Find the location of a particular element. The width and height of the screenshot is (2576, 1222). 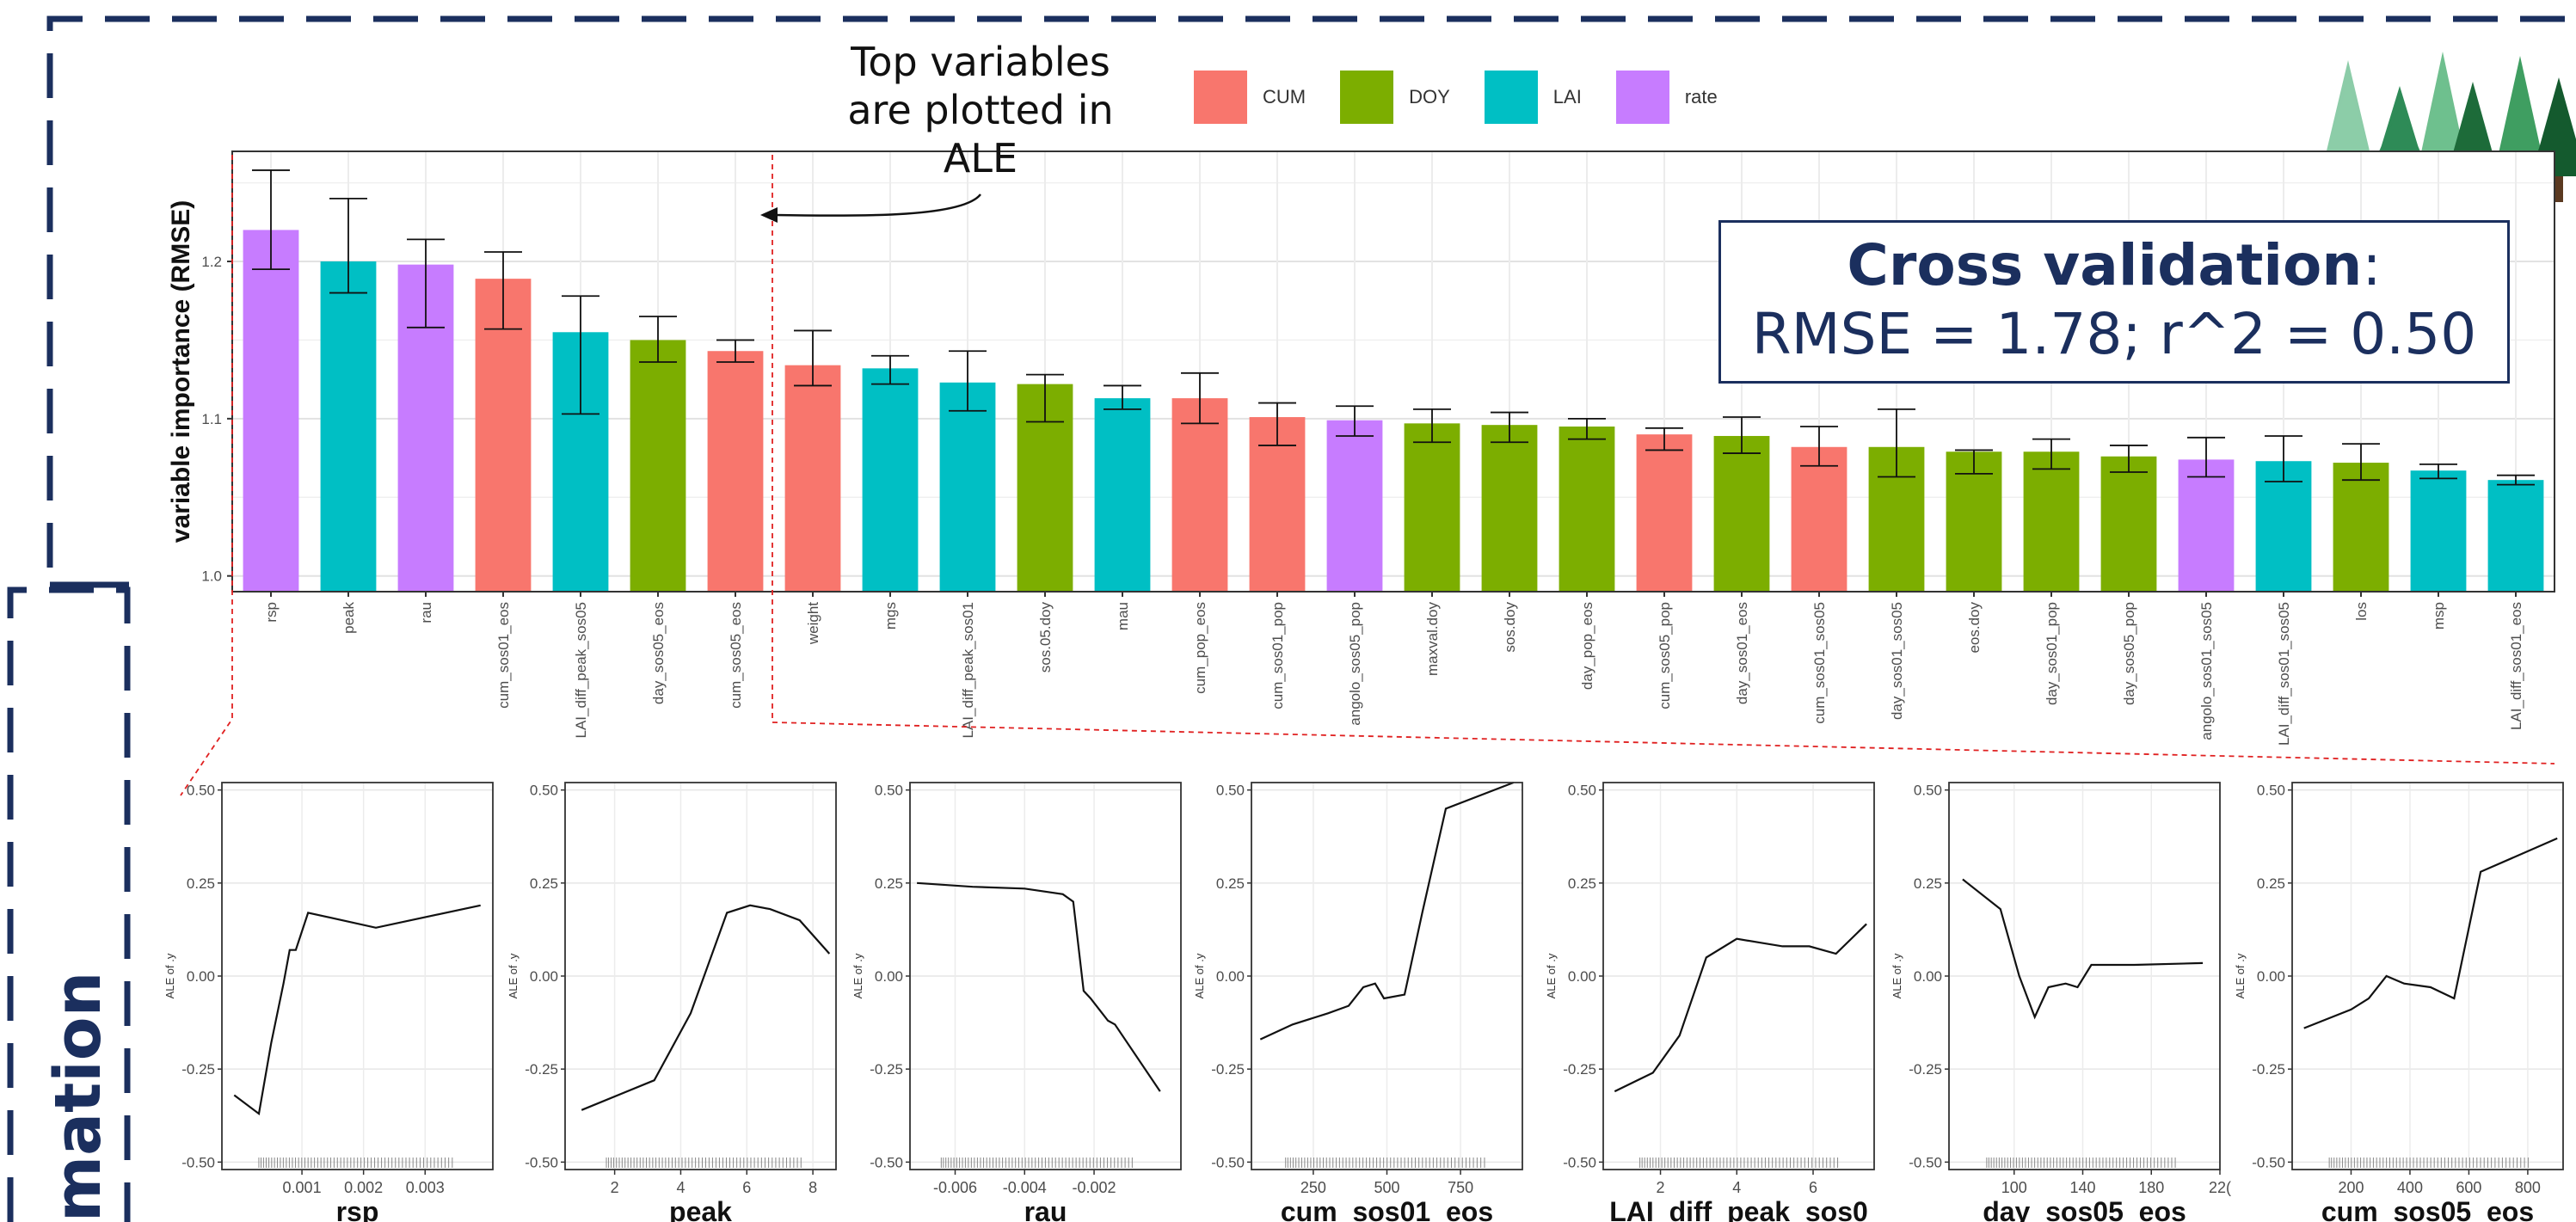

cross-validation-title-row: Cross validation: is located at coordinates (2114, 265).